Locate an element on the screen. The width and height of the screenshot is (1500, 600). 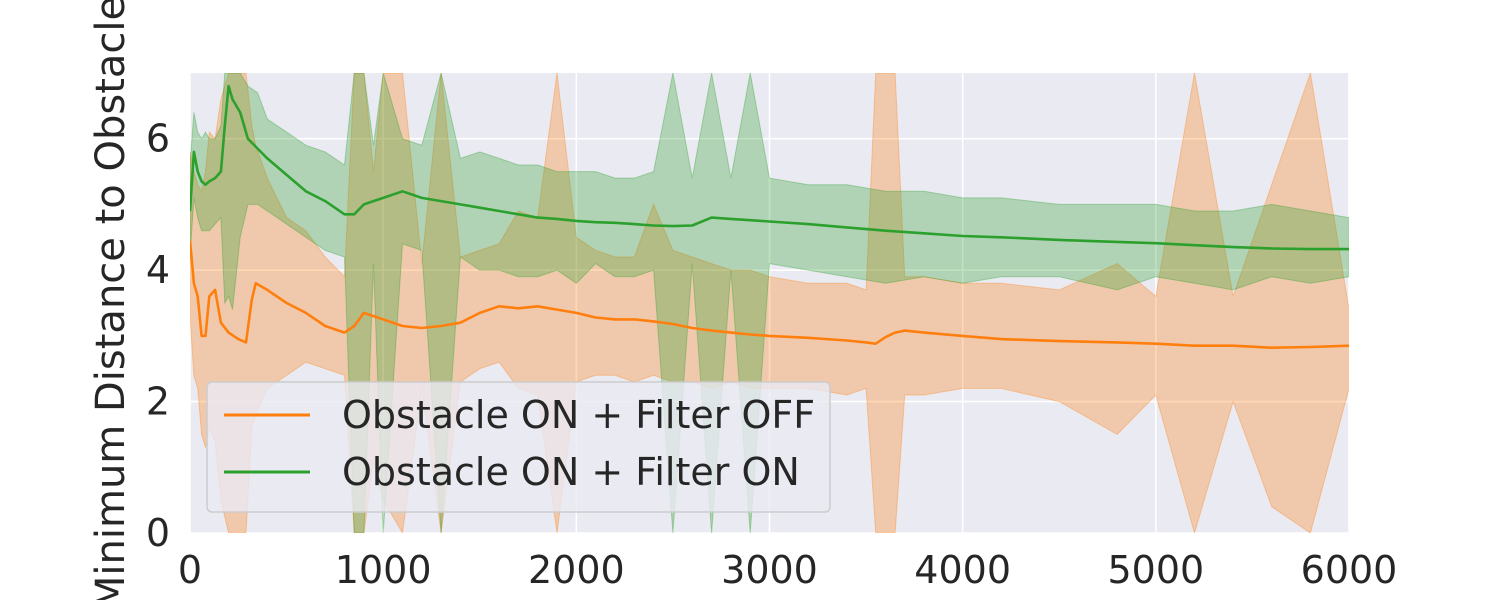
x-tick-label: 6000 is located at coordinates (1349, 570).